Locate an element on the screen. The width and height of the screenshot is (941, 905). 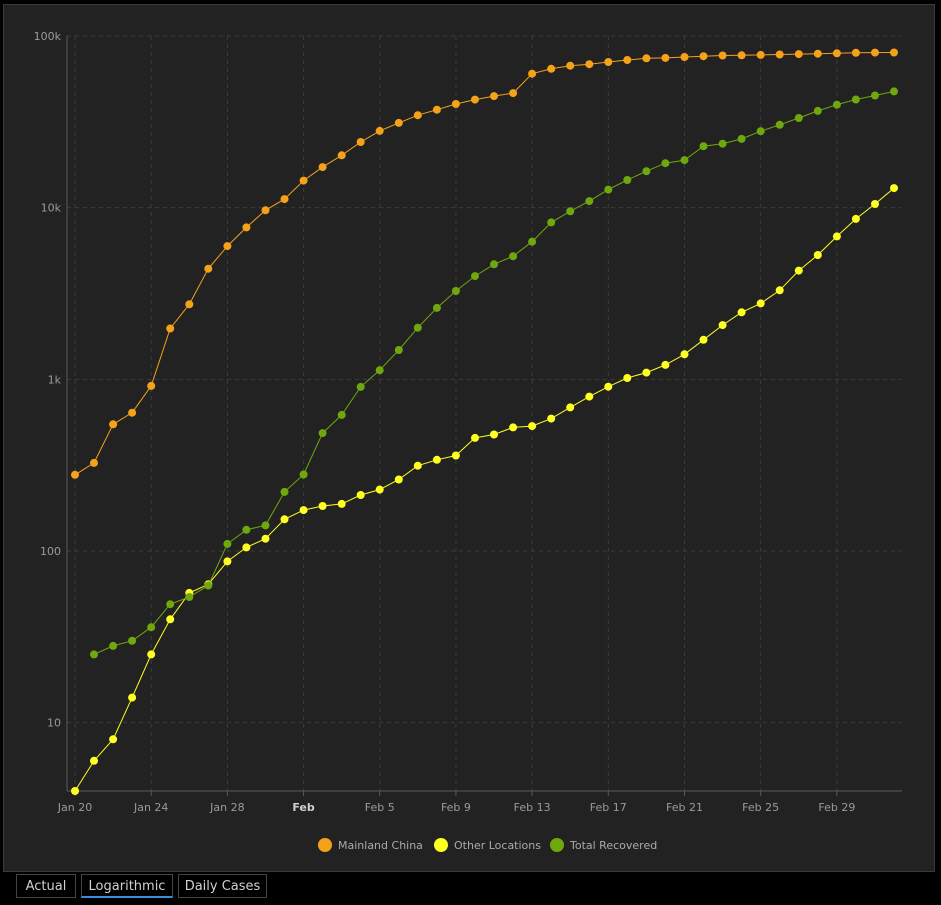
y-tick-label: 10 is located at coordinates (54, 723).